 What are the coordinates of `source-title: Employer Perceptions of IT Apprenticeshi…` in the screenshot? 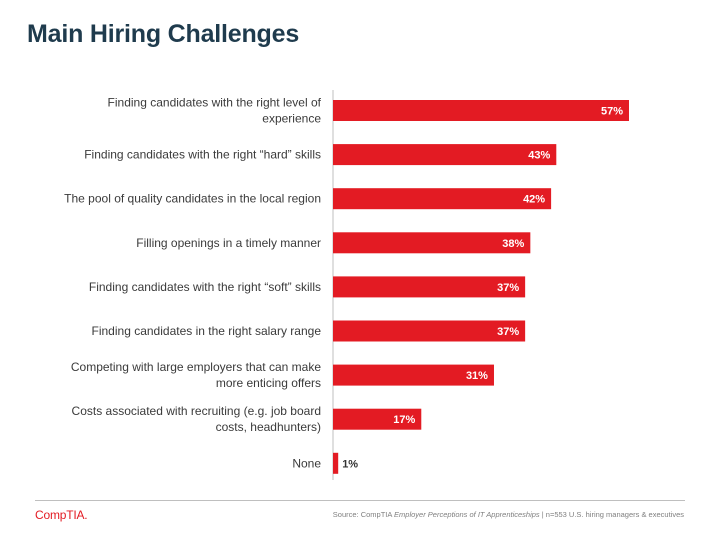 It's located at (467, 514).